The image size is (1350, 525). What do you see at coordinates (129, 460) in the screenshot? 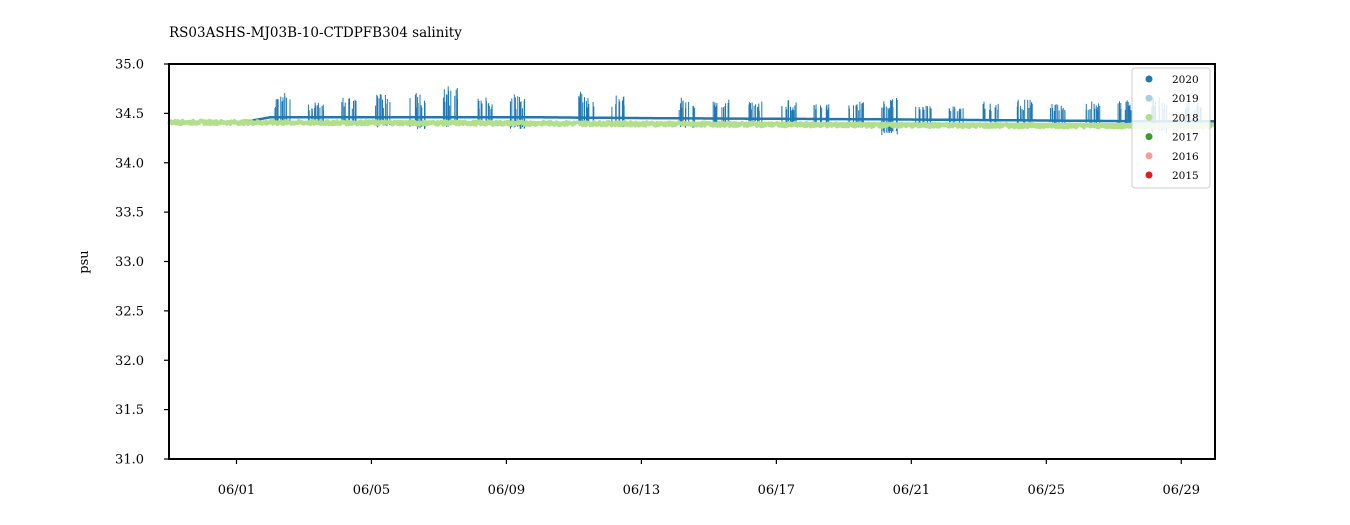
I see `y-tick-label: 31.0` at bounding box center [129, 460].